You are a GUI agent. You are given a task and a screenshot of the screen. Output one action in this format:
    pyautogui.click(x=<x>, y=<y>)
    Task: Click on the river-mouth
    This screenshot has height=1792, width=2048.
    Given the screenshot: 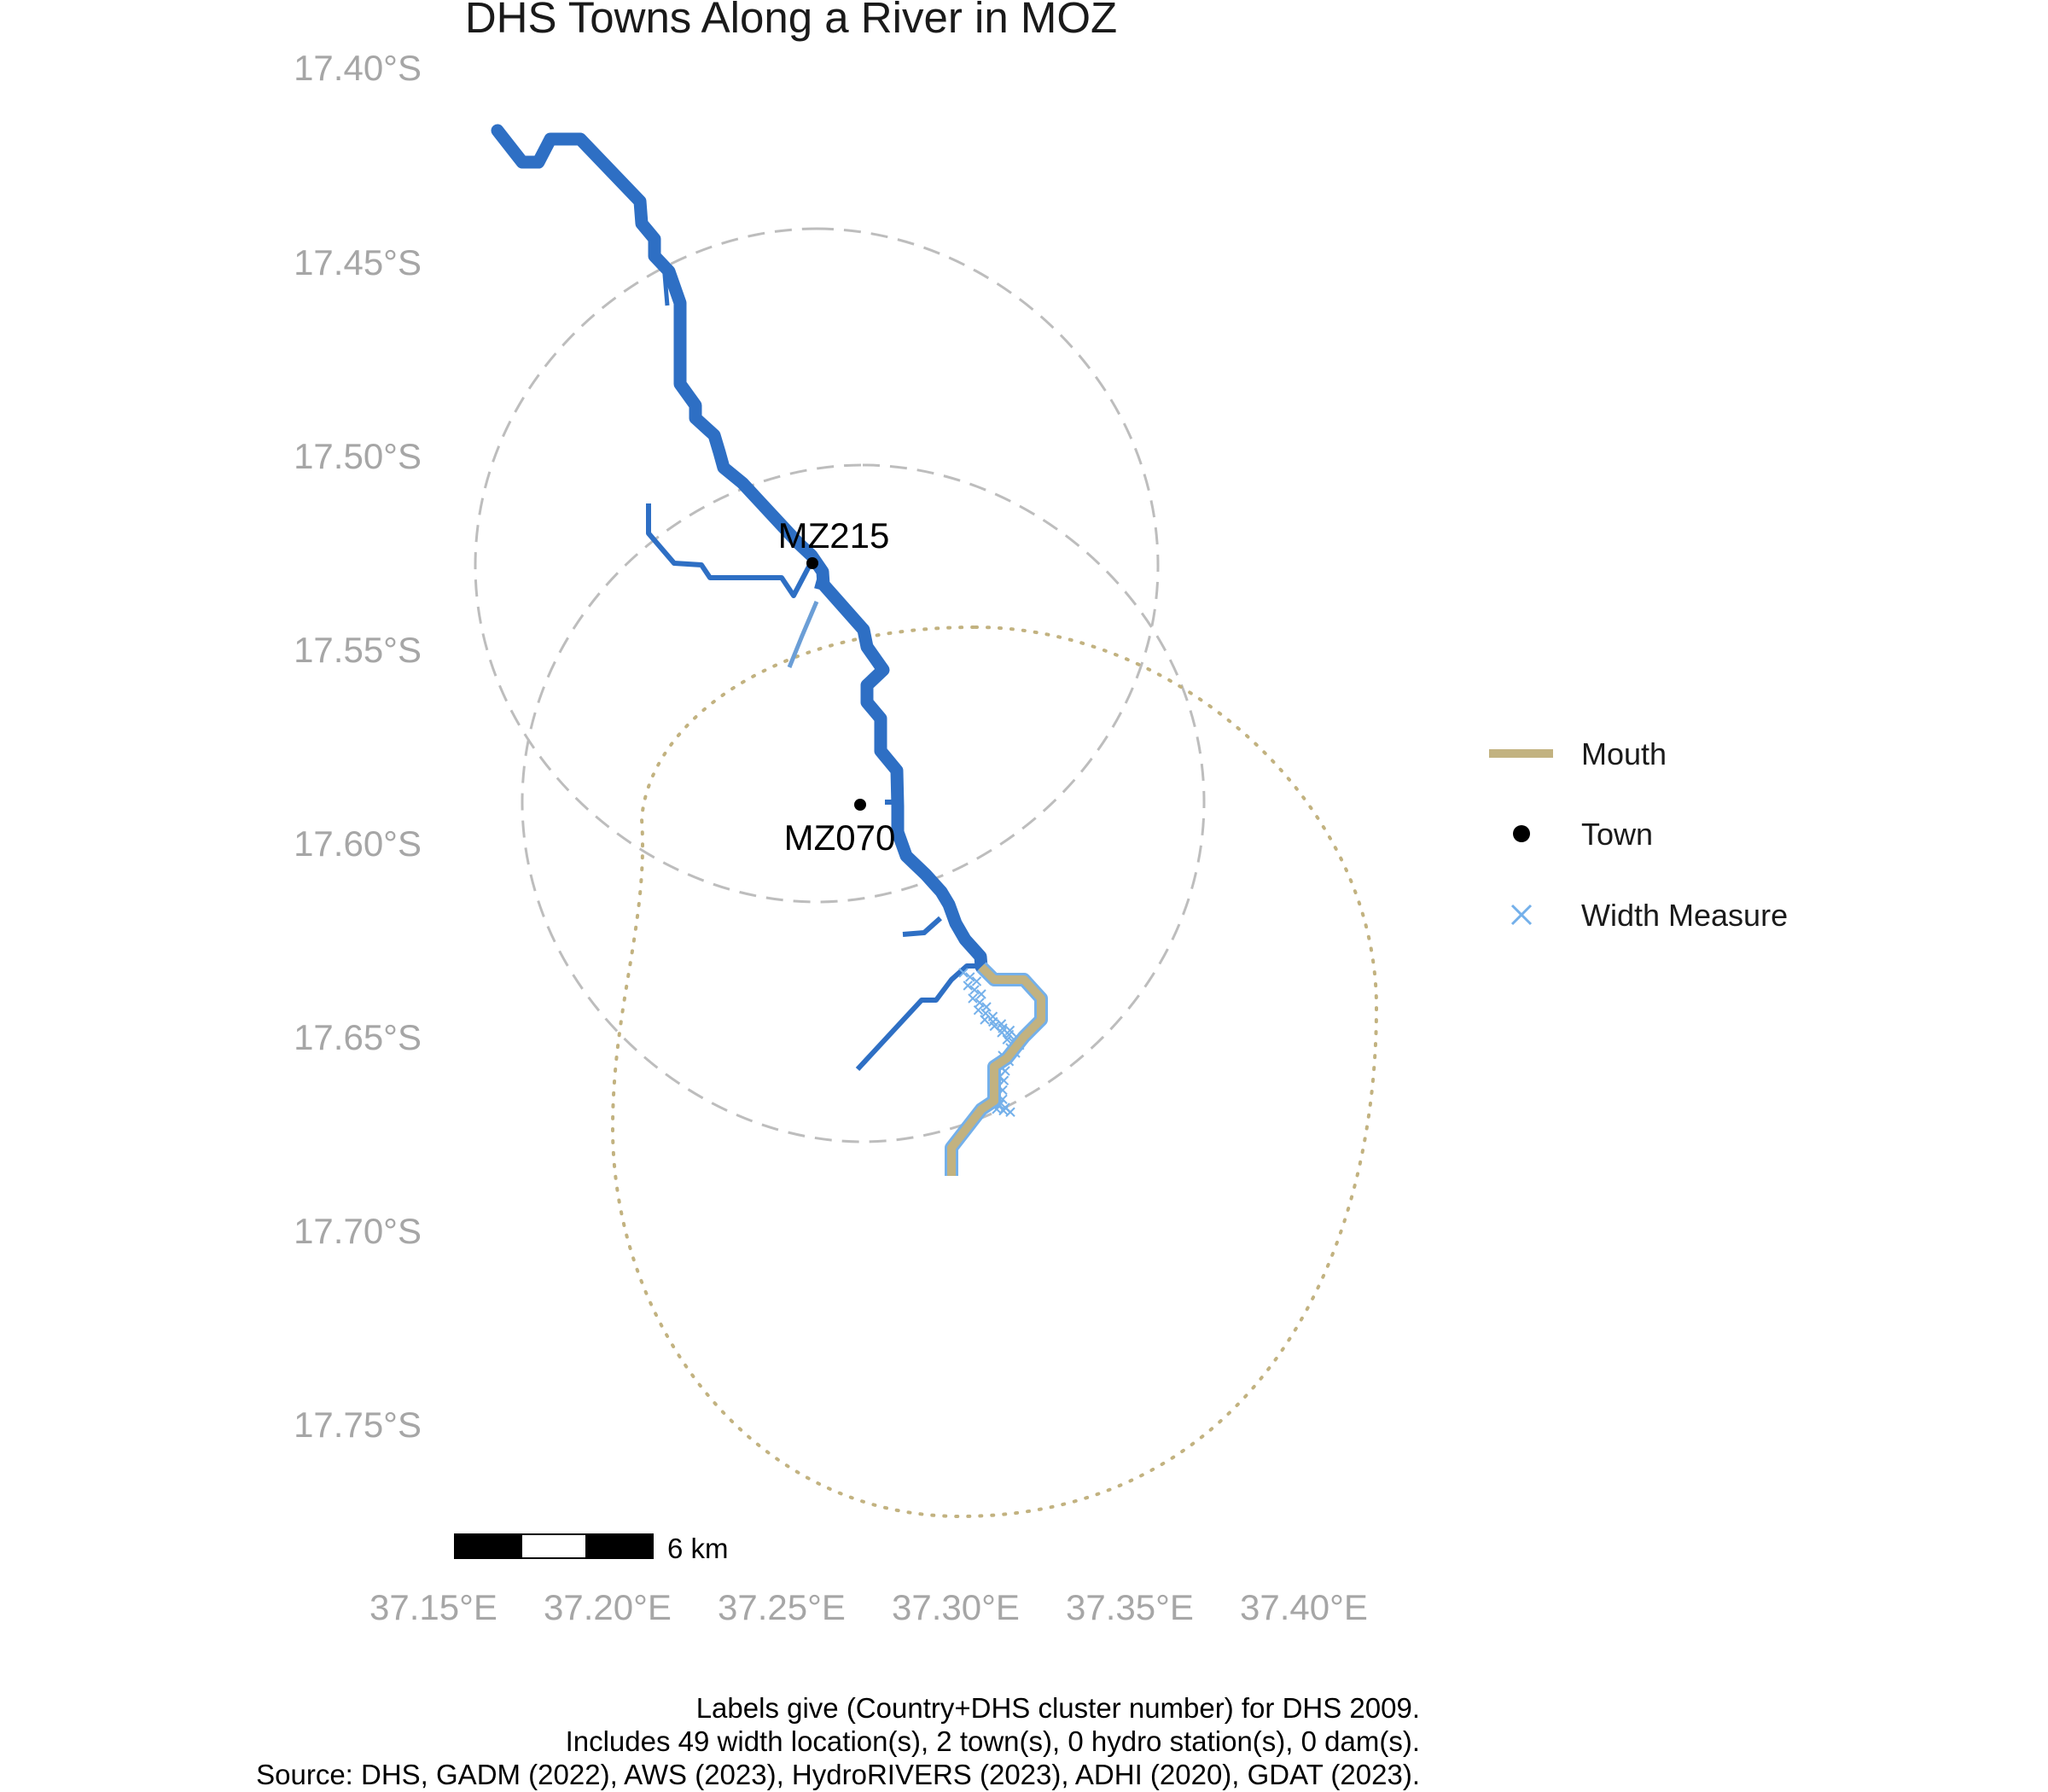 What is the action you would take?
    pyautogui.click(x=996, y=1069)
    